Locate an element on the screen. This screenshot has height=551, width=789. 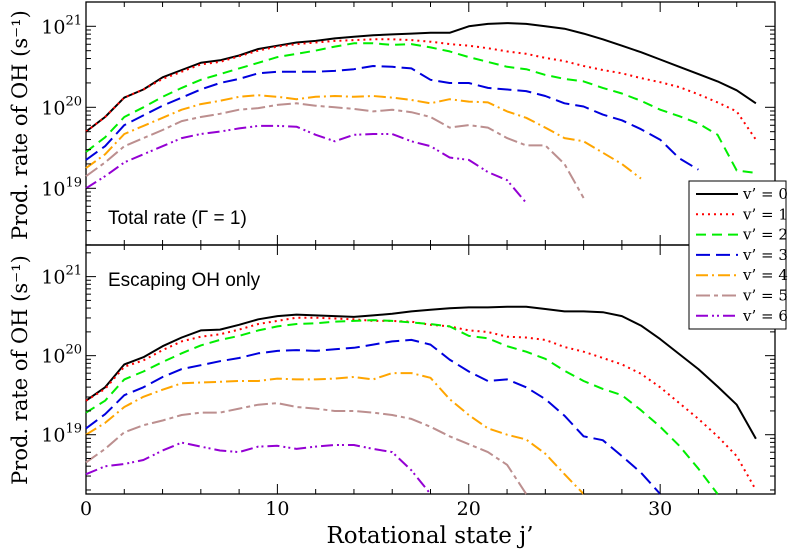
legend-label-v5: v’ = 5 is located at coordinates (765, 296).